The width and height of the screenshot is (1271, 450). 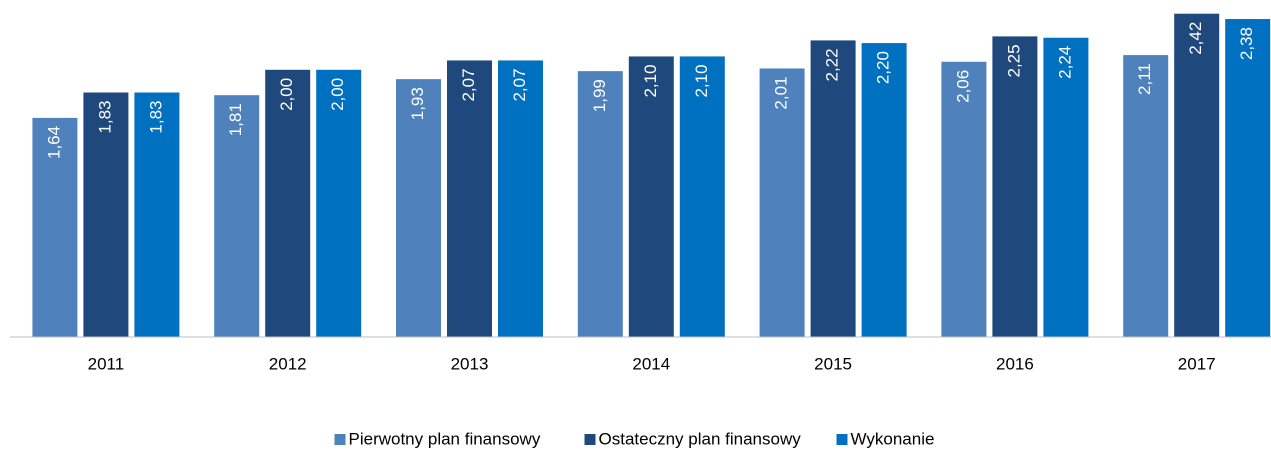 I want to click on legend-label: Wykonanie, so click(x=893, y=438).